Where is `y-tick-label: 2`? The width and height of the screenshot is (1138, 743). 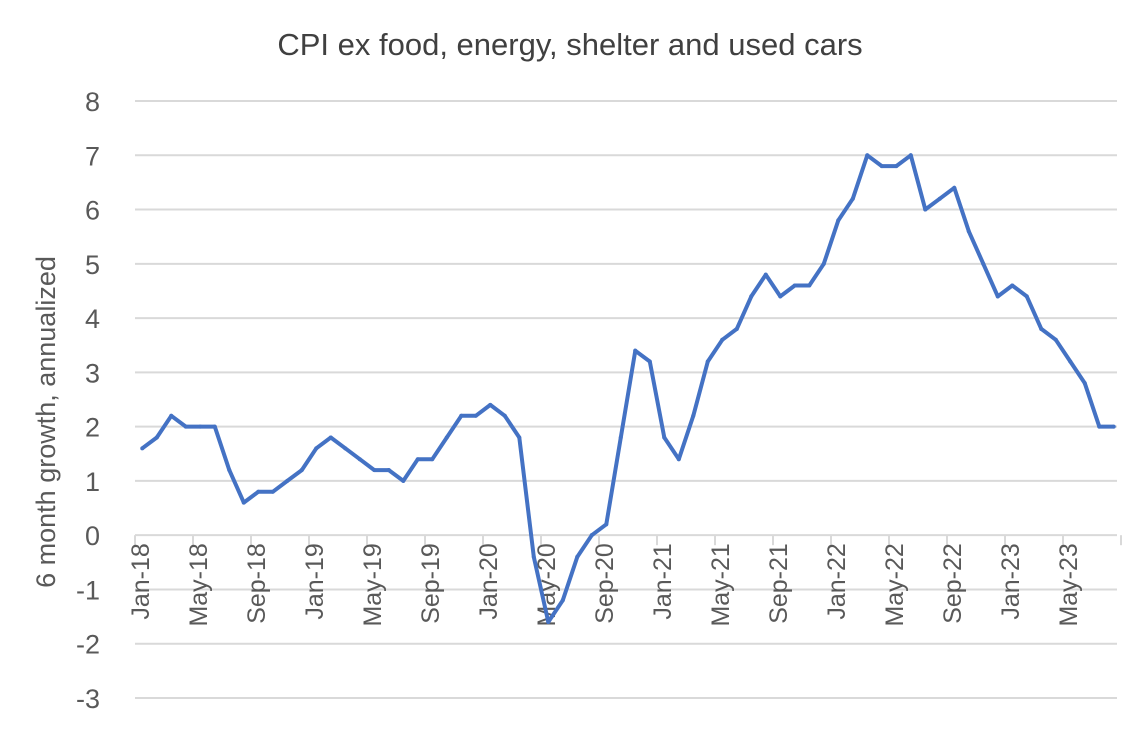
y-tick-label: 2 is located at coordinates (92, 428).